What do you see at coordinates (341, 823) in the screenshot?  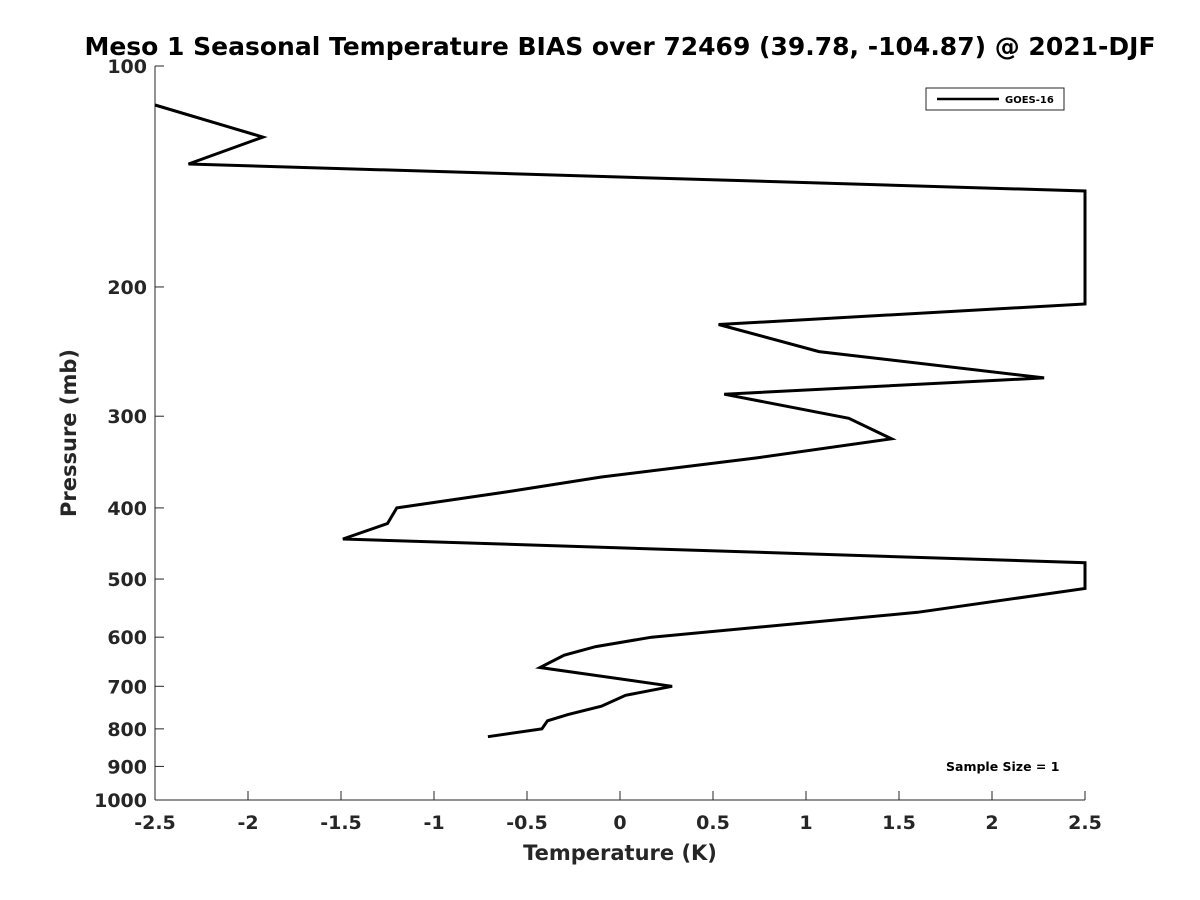 I see `x-tick-label: -1.5` at bounding box center [341, 823].